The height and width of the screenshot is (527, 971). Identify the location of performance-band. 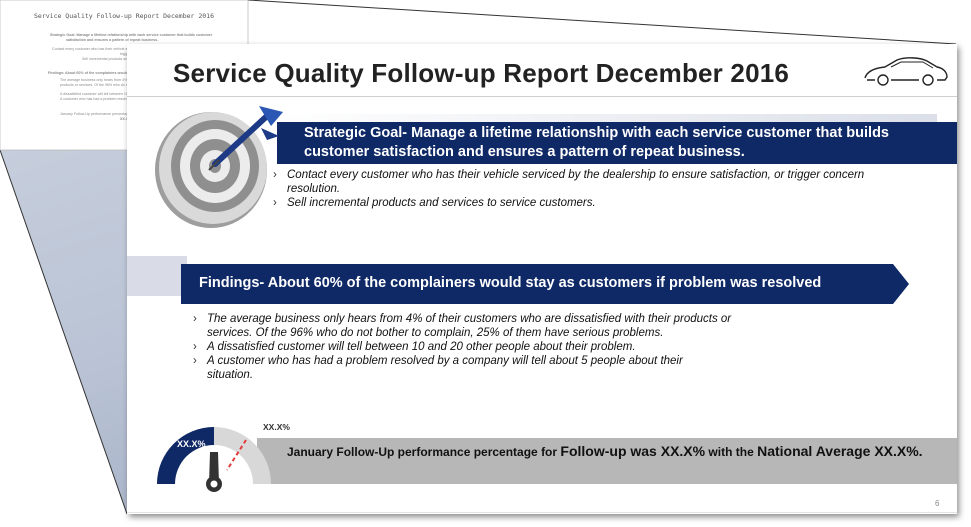
(607, 461).